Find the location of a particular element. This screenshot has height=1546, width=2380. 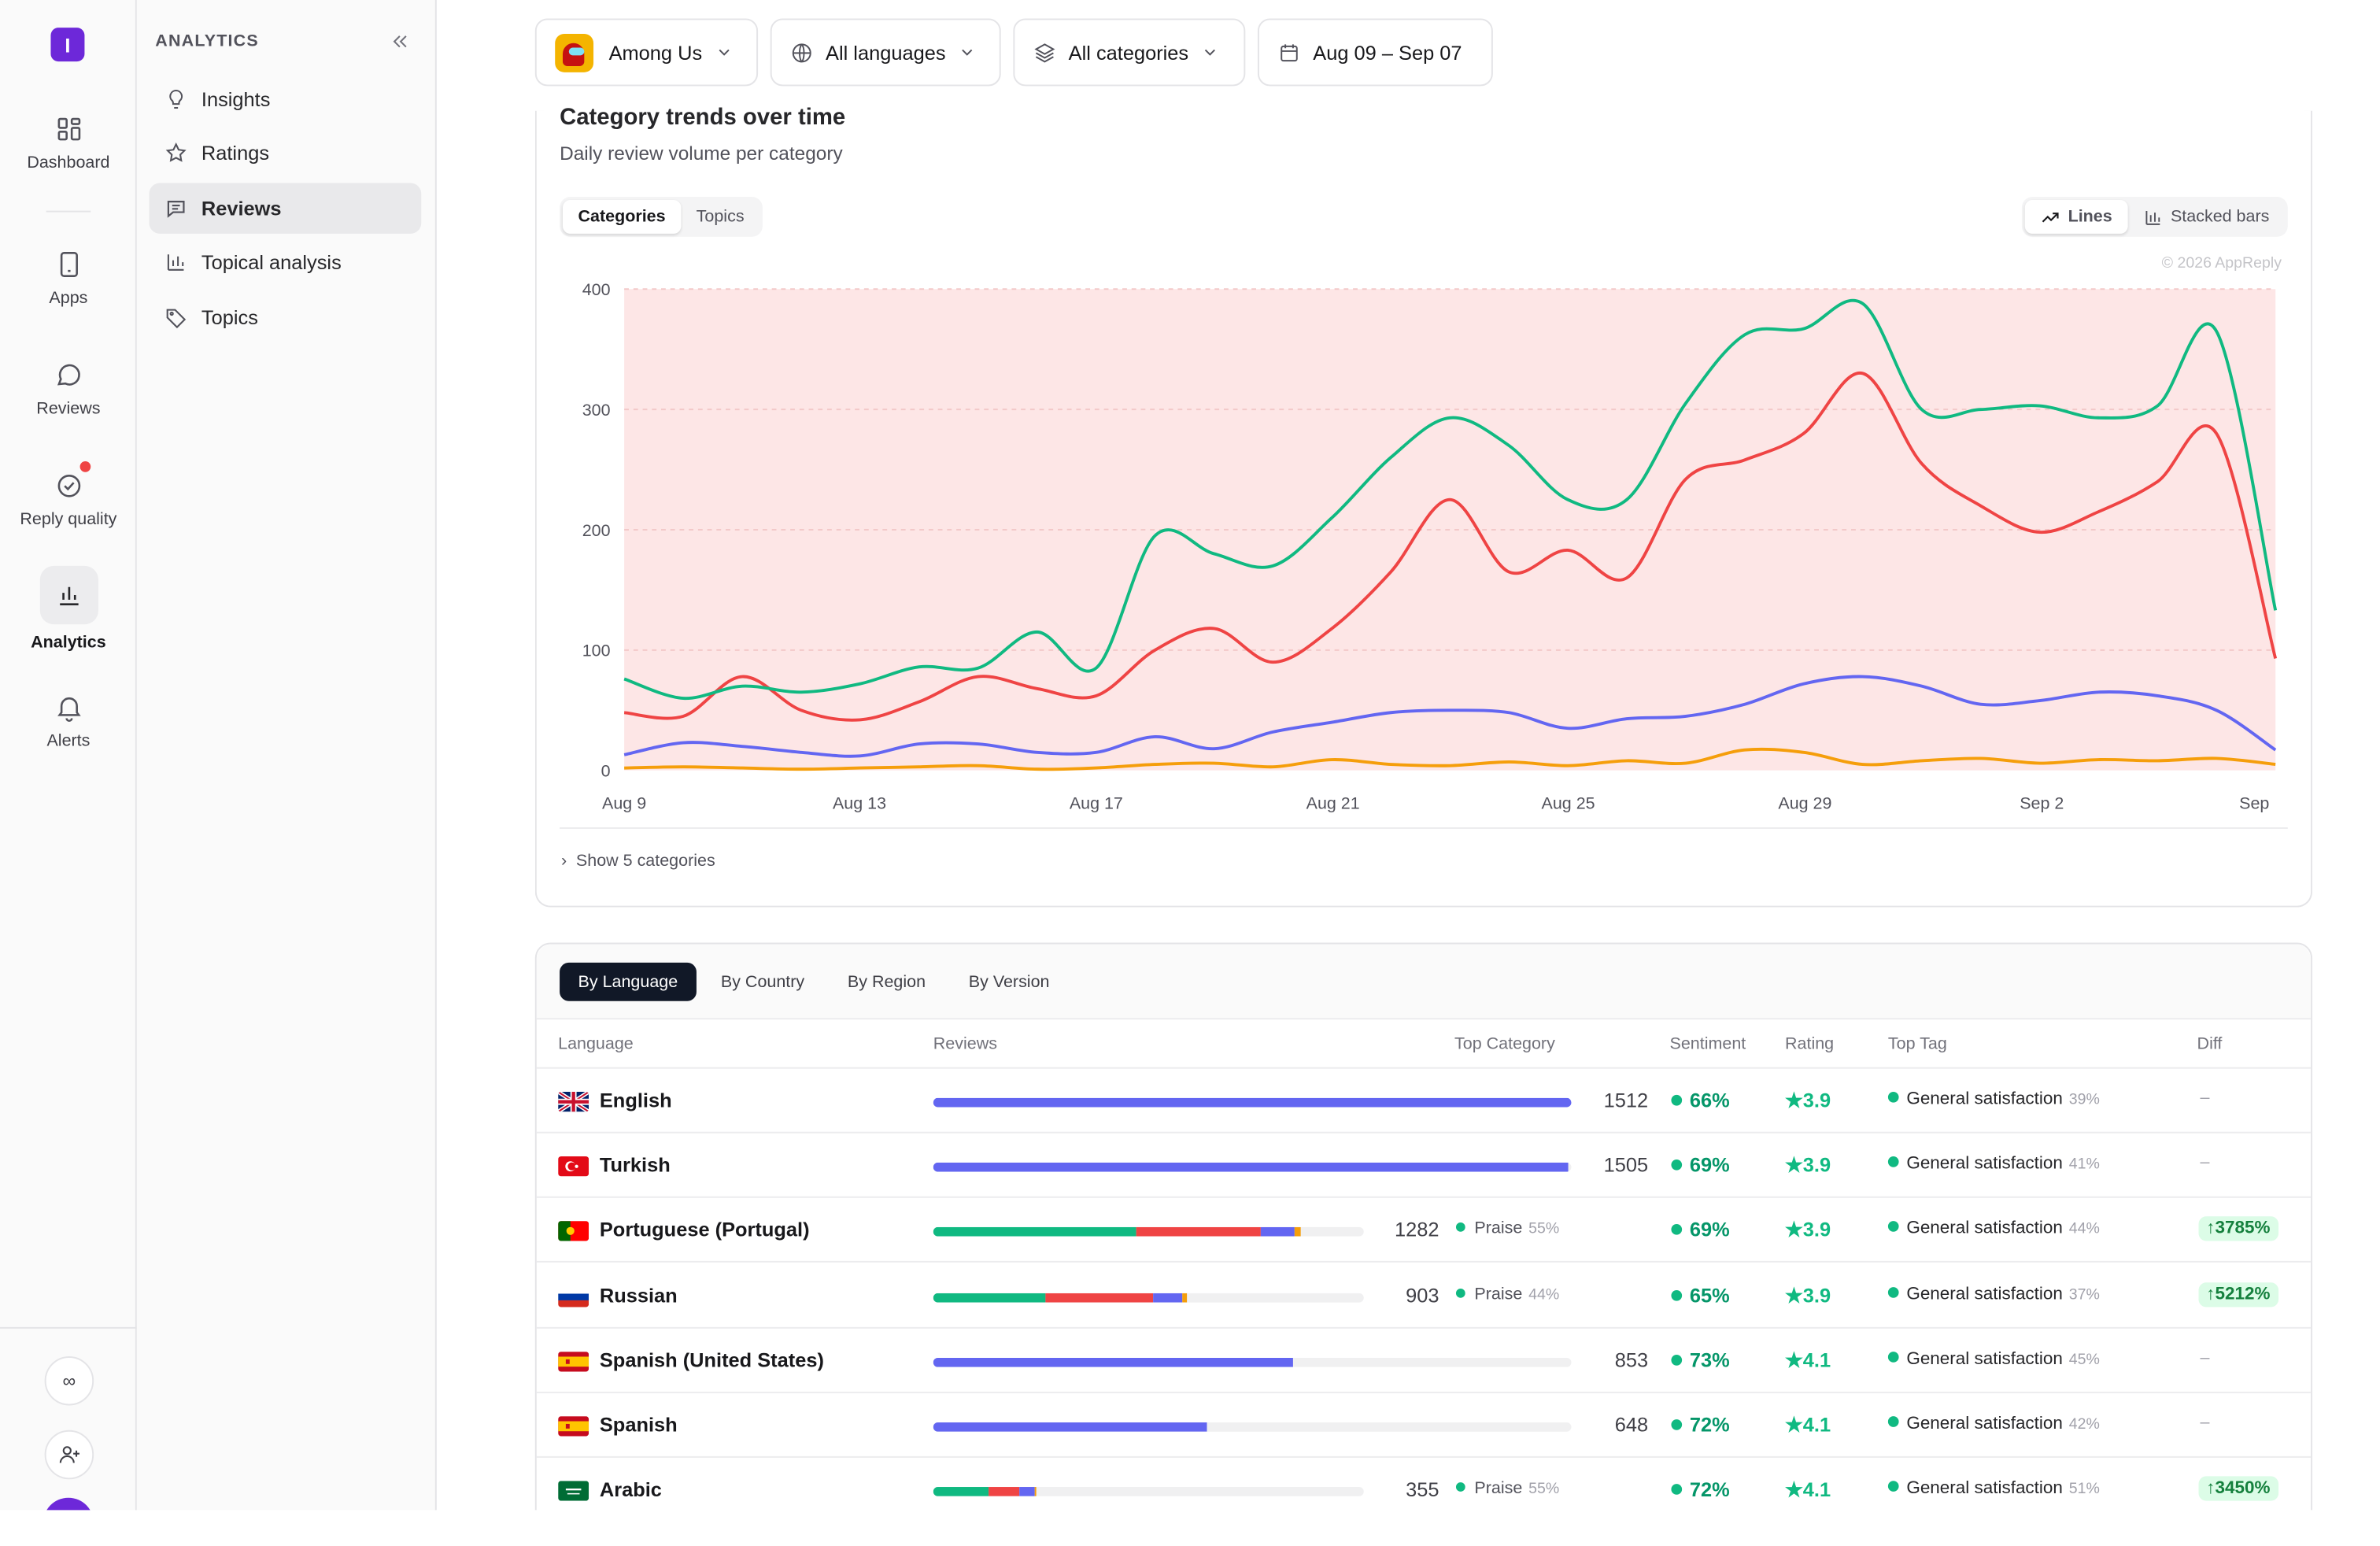

x-tick-label: Sep 2 is located at coordinates (2042, 804).